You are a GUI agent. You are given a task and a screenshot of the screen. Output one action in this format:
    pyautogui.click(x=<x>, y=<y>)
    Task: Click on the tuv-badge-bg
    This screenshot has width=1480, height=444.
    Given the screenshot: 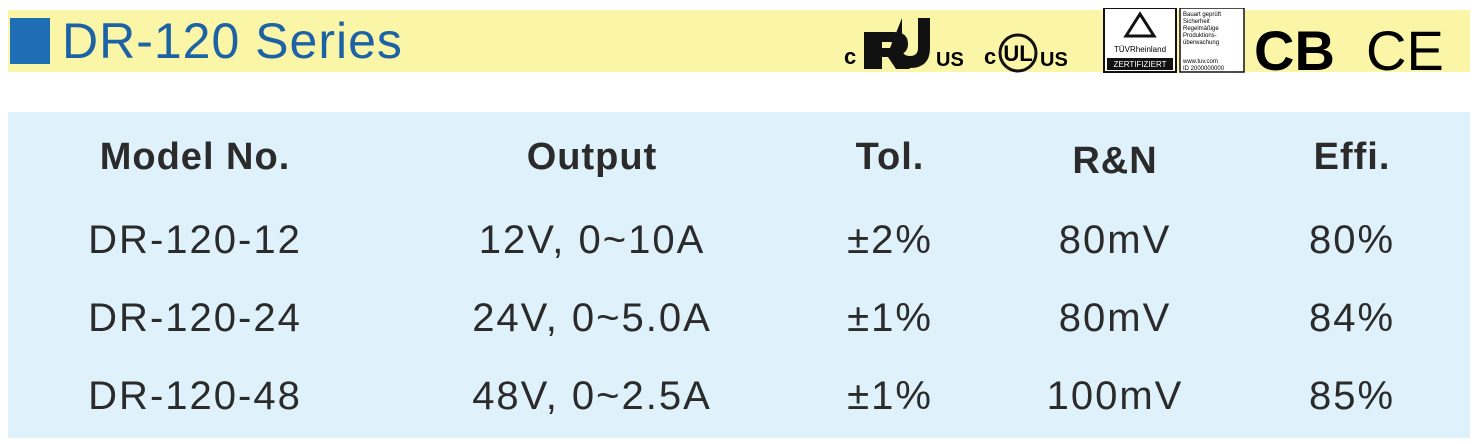 What is the action you would take?
    pyautogui.click(x=1140, y=64)
    